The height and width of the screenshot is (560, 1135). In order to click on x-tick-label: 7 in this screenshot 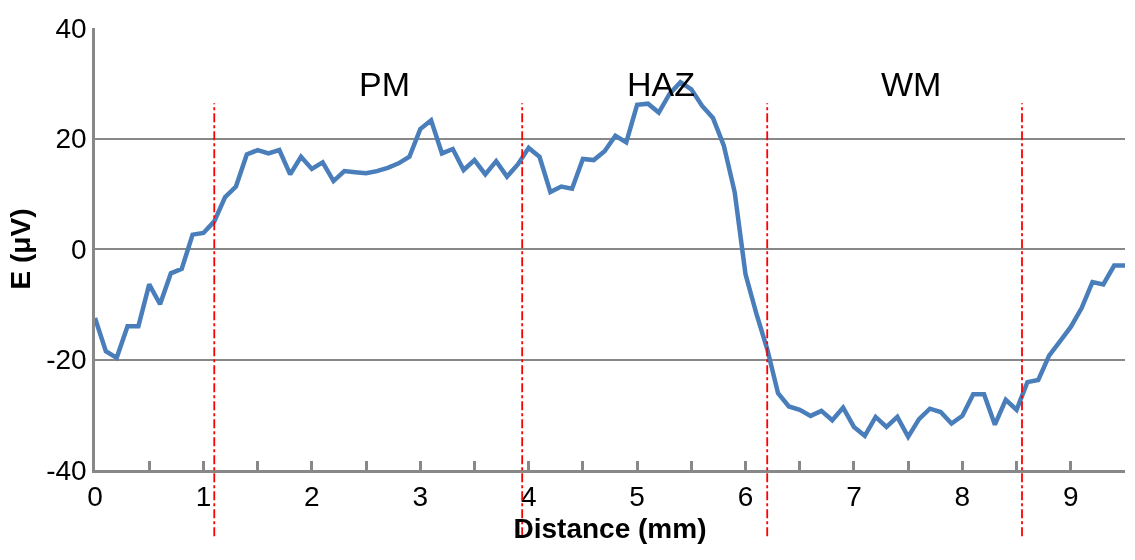, I will do `click(854, 497)`.